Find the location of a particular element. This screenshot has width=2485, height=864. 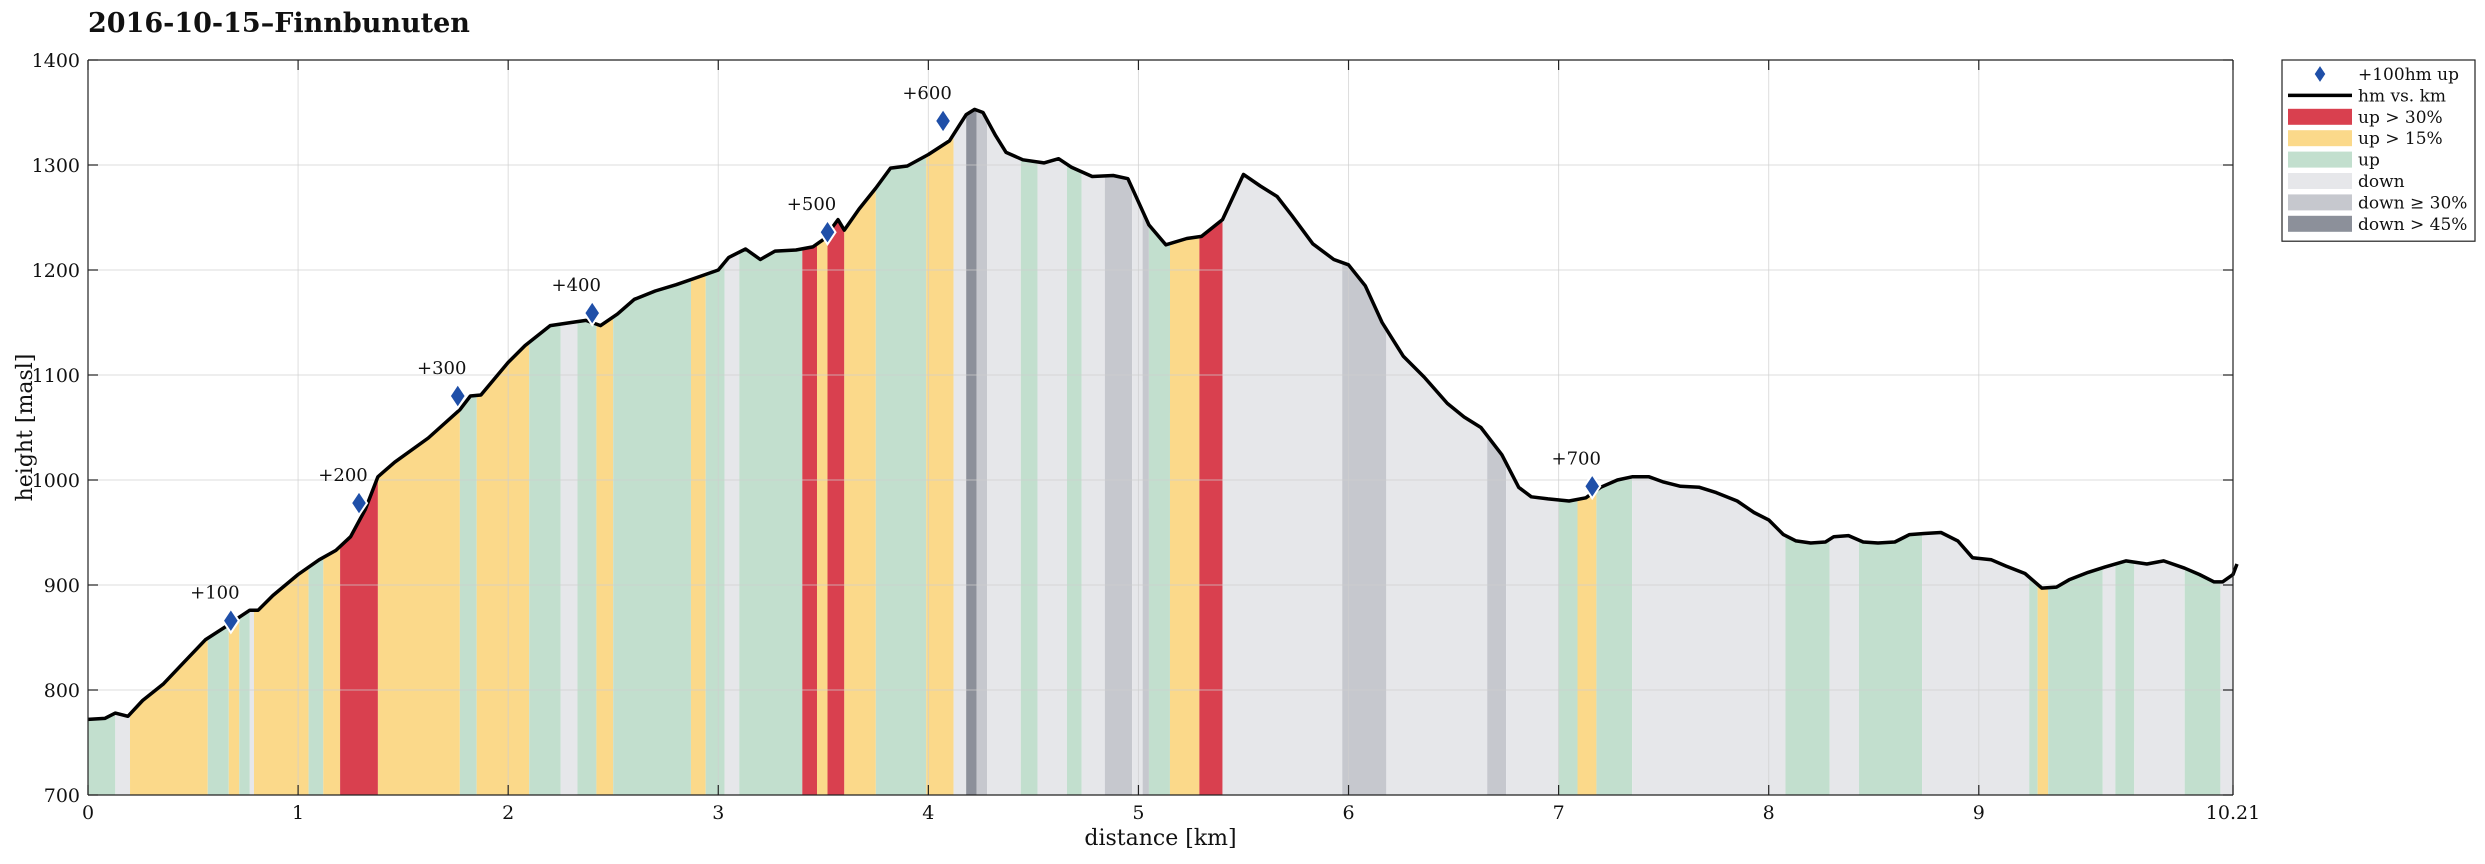

x-tick-label: 2 is located at coordinates (508, 813).